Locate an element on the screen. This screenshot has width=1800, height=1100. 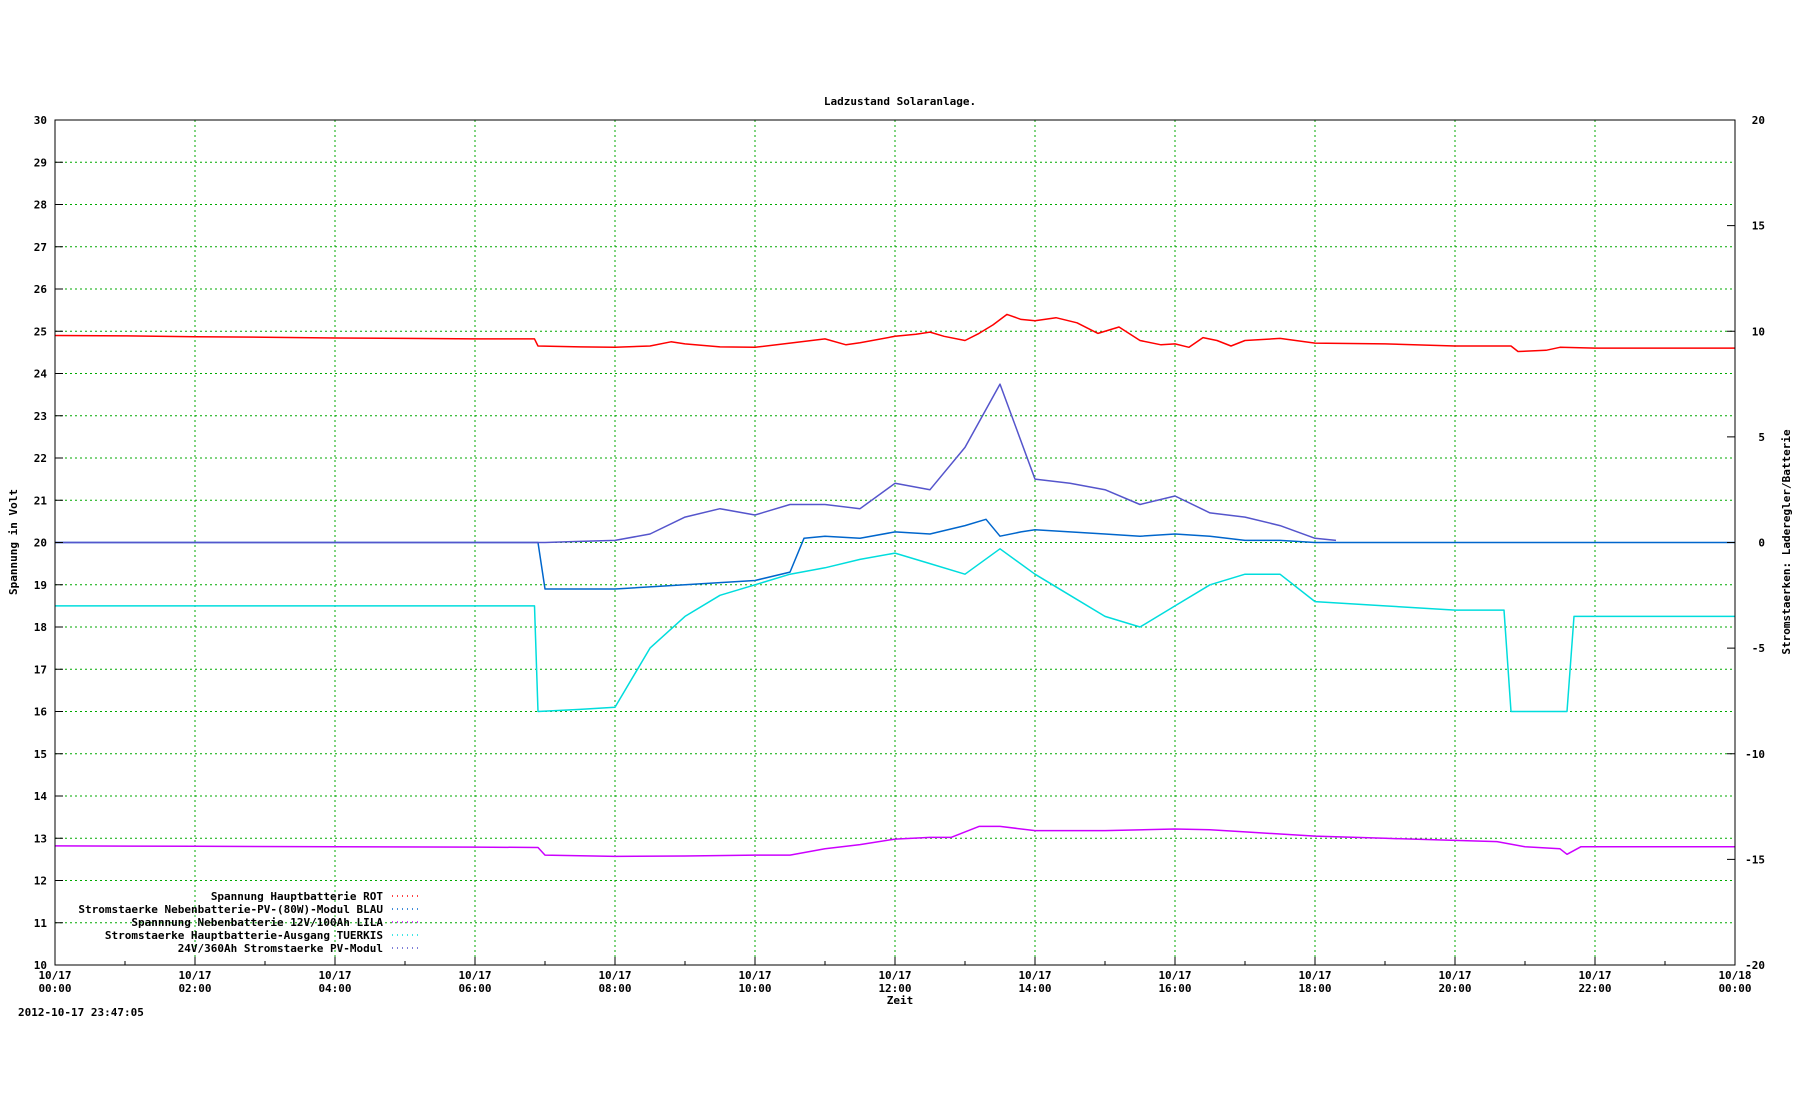
y2-tick-label: -20 is located at coordinates (1755, 965).